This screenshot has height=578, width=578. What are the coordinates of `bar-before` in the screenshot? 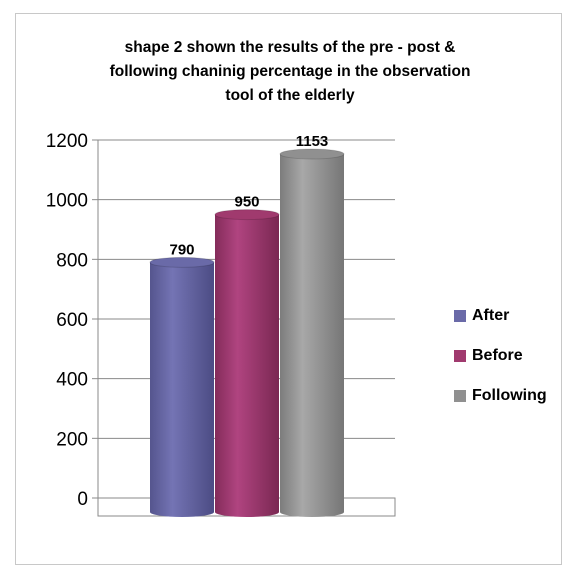 It's located at (247, 363).